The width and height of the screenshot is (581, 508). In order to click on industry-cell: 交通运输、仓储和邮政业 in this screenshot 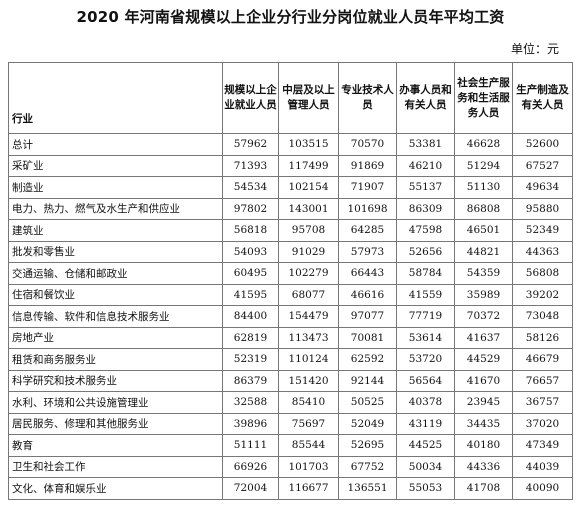, I will do `click(115, 273)`.